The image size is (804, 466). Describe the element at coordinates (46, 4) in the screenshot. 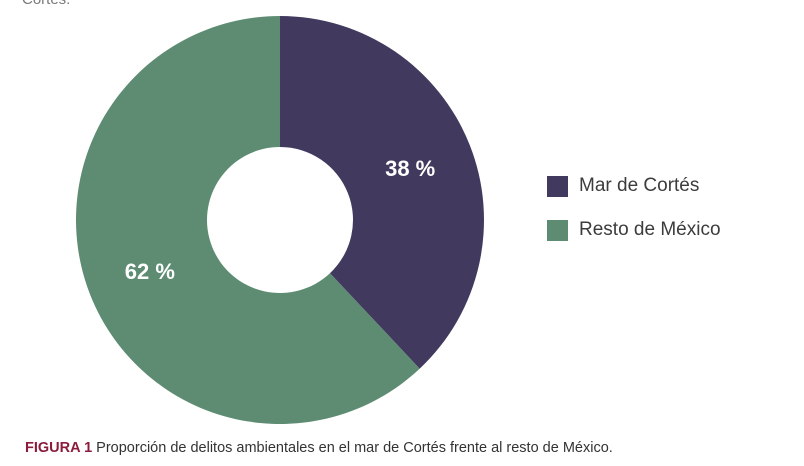

I see `previous-text-fragment: Cortés.` at that location.